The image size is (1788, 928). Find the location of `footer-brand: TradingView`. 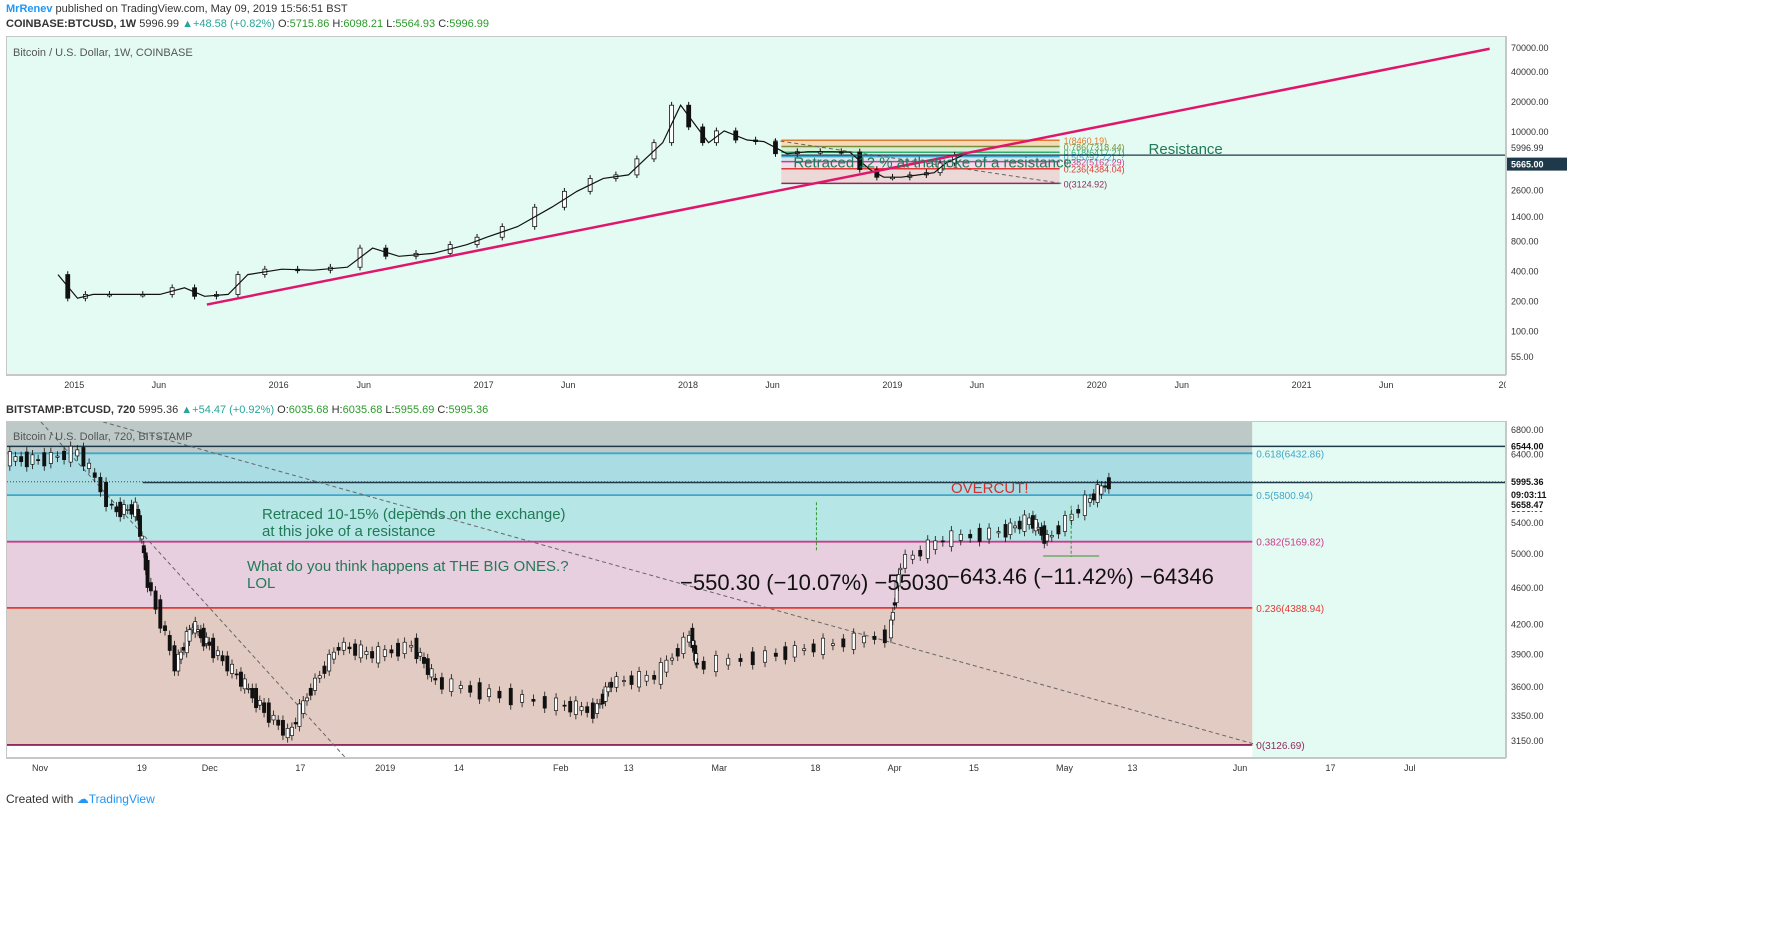

footer-brand: TradingView is located at coordinates (121, 799).